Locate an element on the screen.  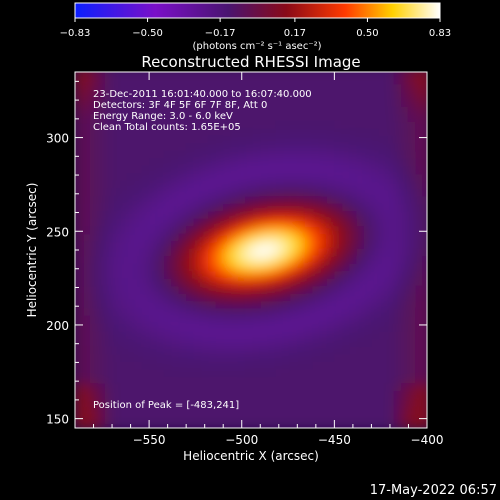
colorbar-units: (photons cm⁻² s⁻¹ asec⁻²) is located at coordinates (256, 46).